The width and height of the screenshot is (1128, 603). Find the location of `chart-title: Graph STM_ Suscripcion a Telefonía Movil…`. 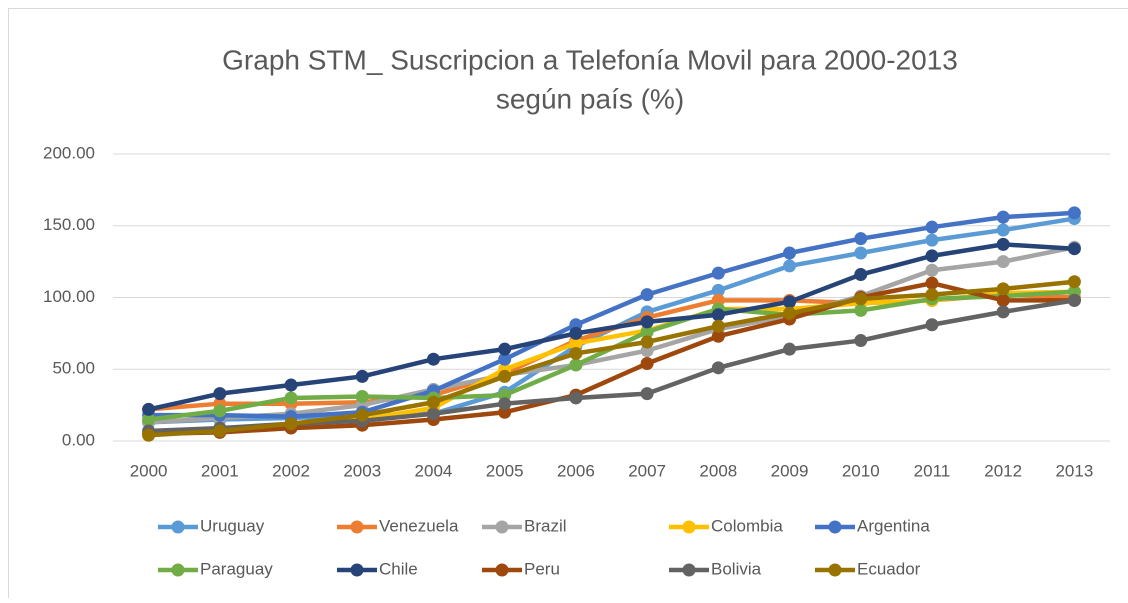

chart-title: Graph STM_ Suscripcion a Telefonía Movil… is located at coordinates (590, 59).